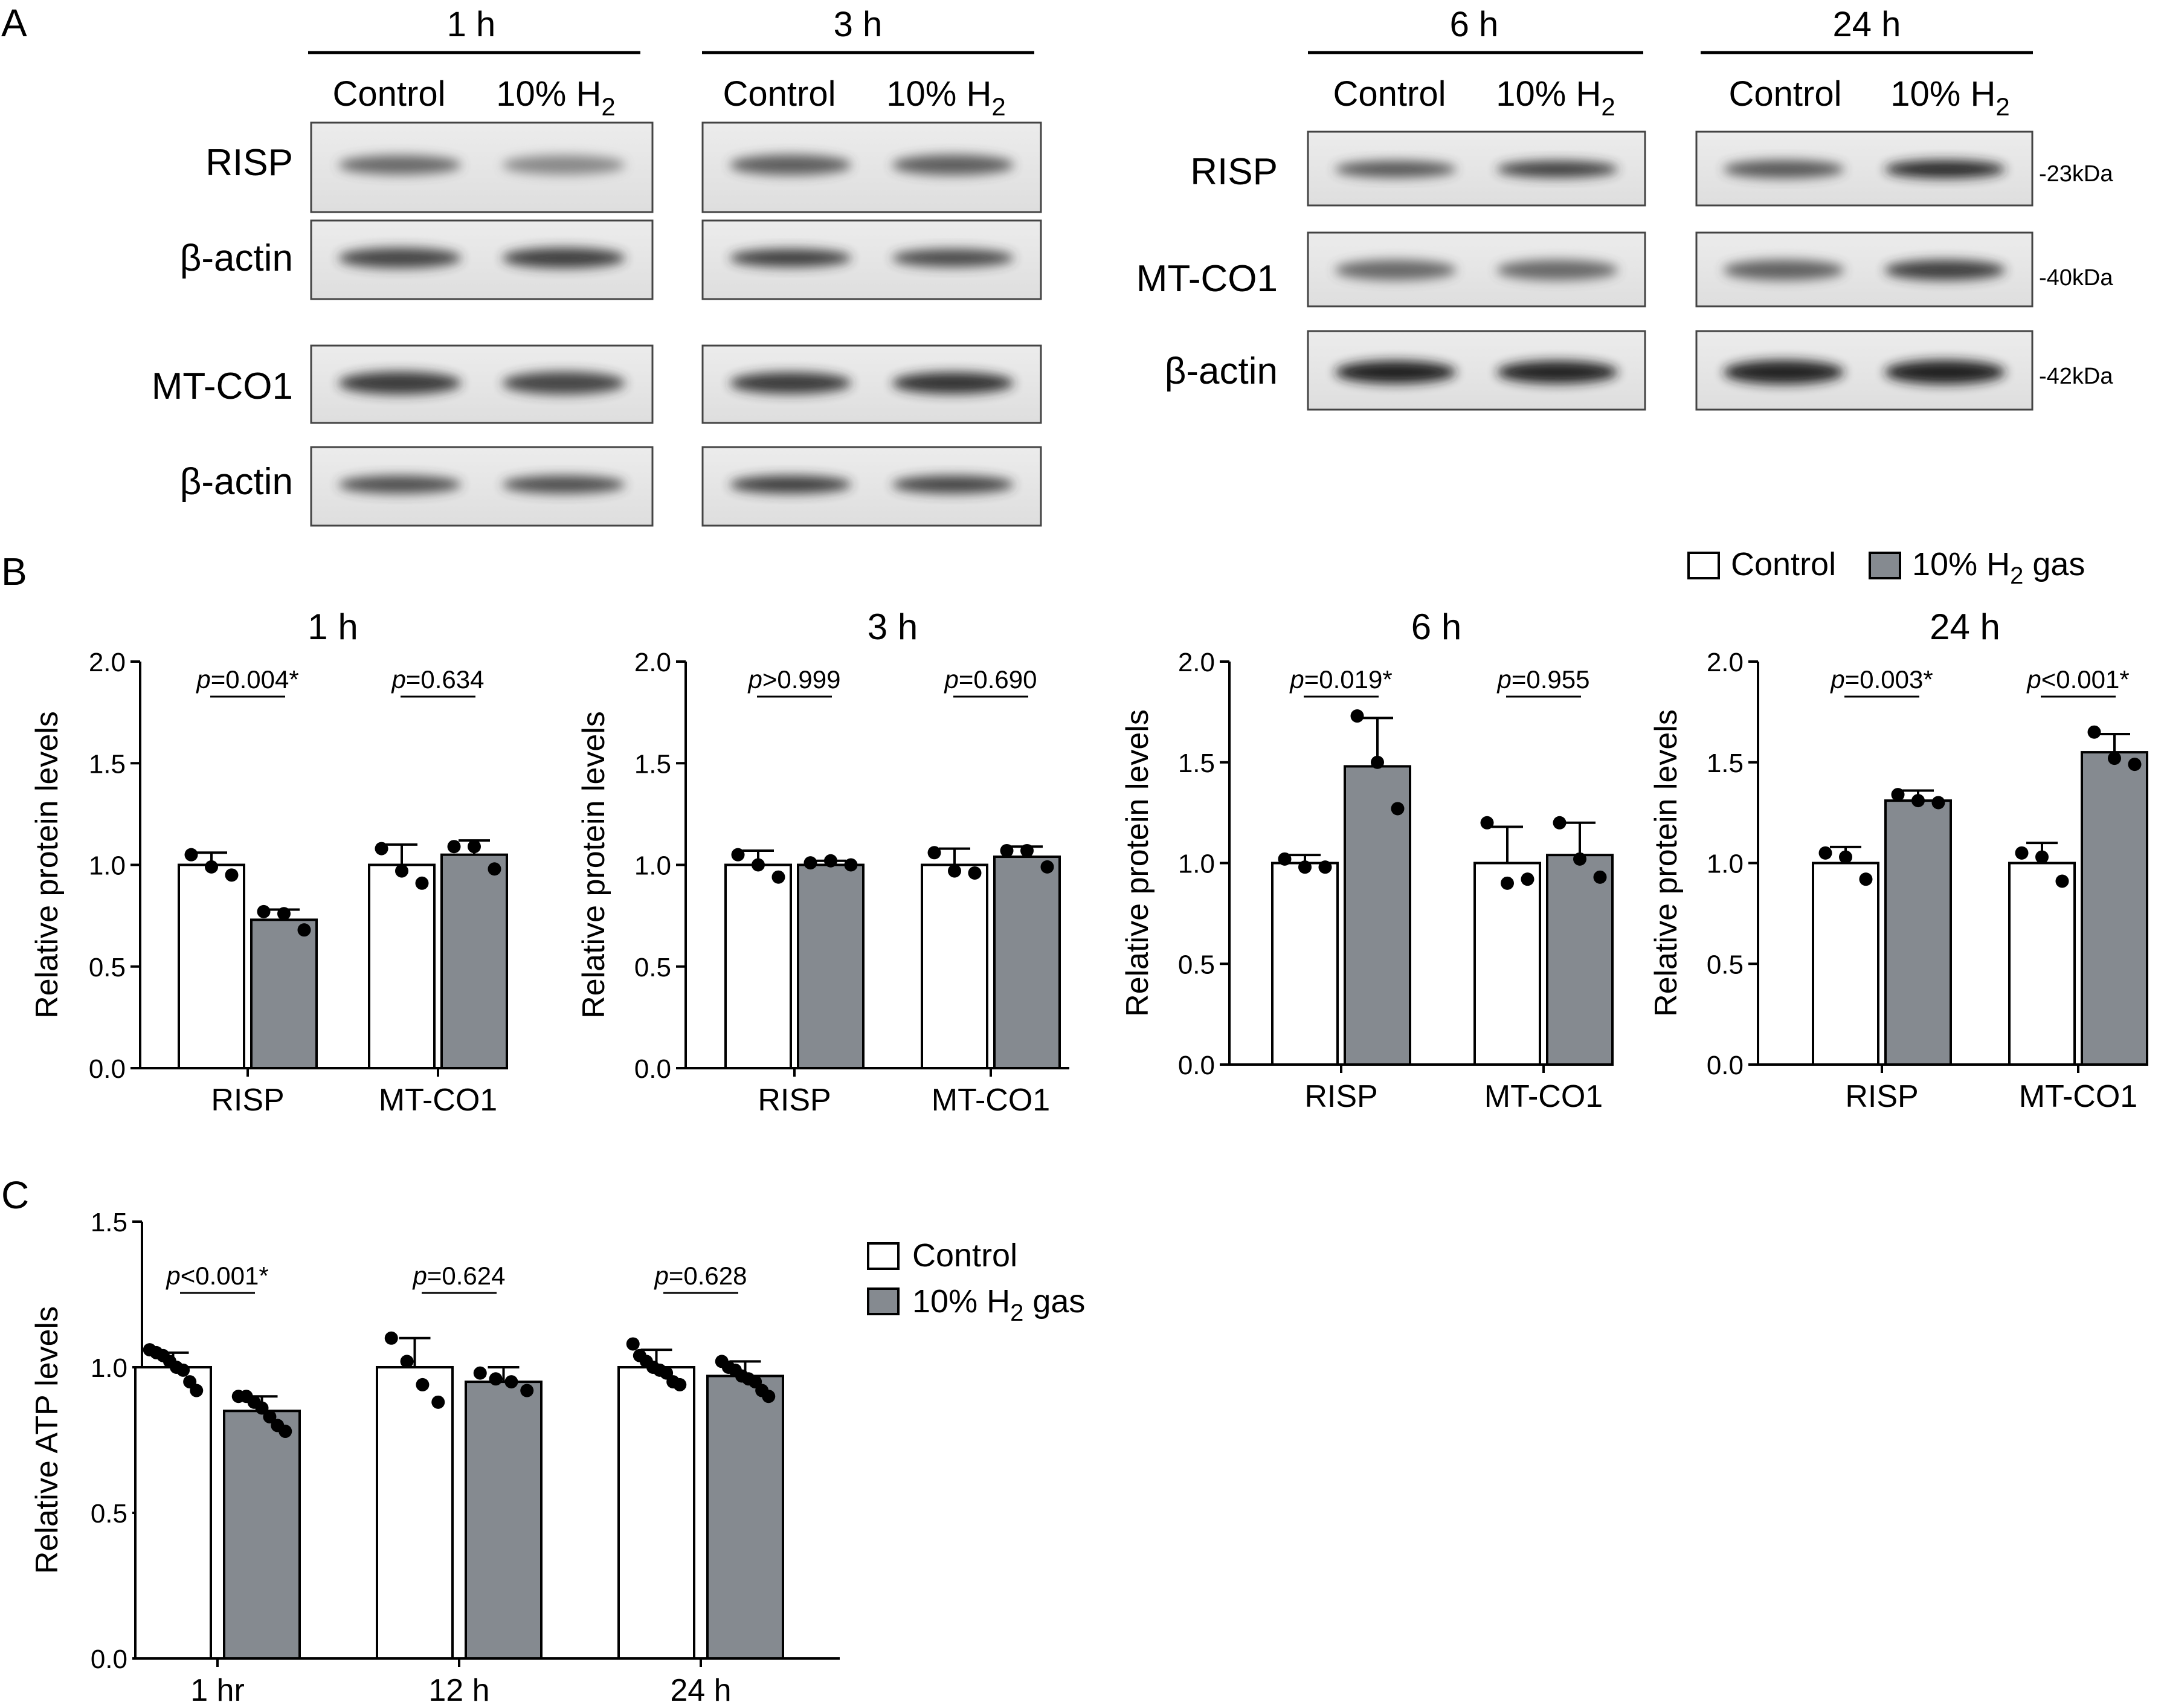  What do you see at coordinates (14, 23) in the screenshot?
I see `panel-a-letter: A` at bounding box center [14, 23].